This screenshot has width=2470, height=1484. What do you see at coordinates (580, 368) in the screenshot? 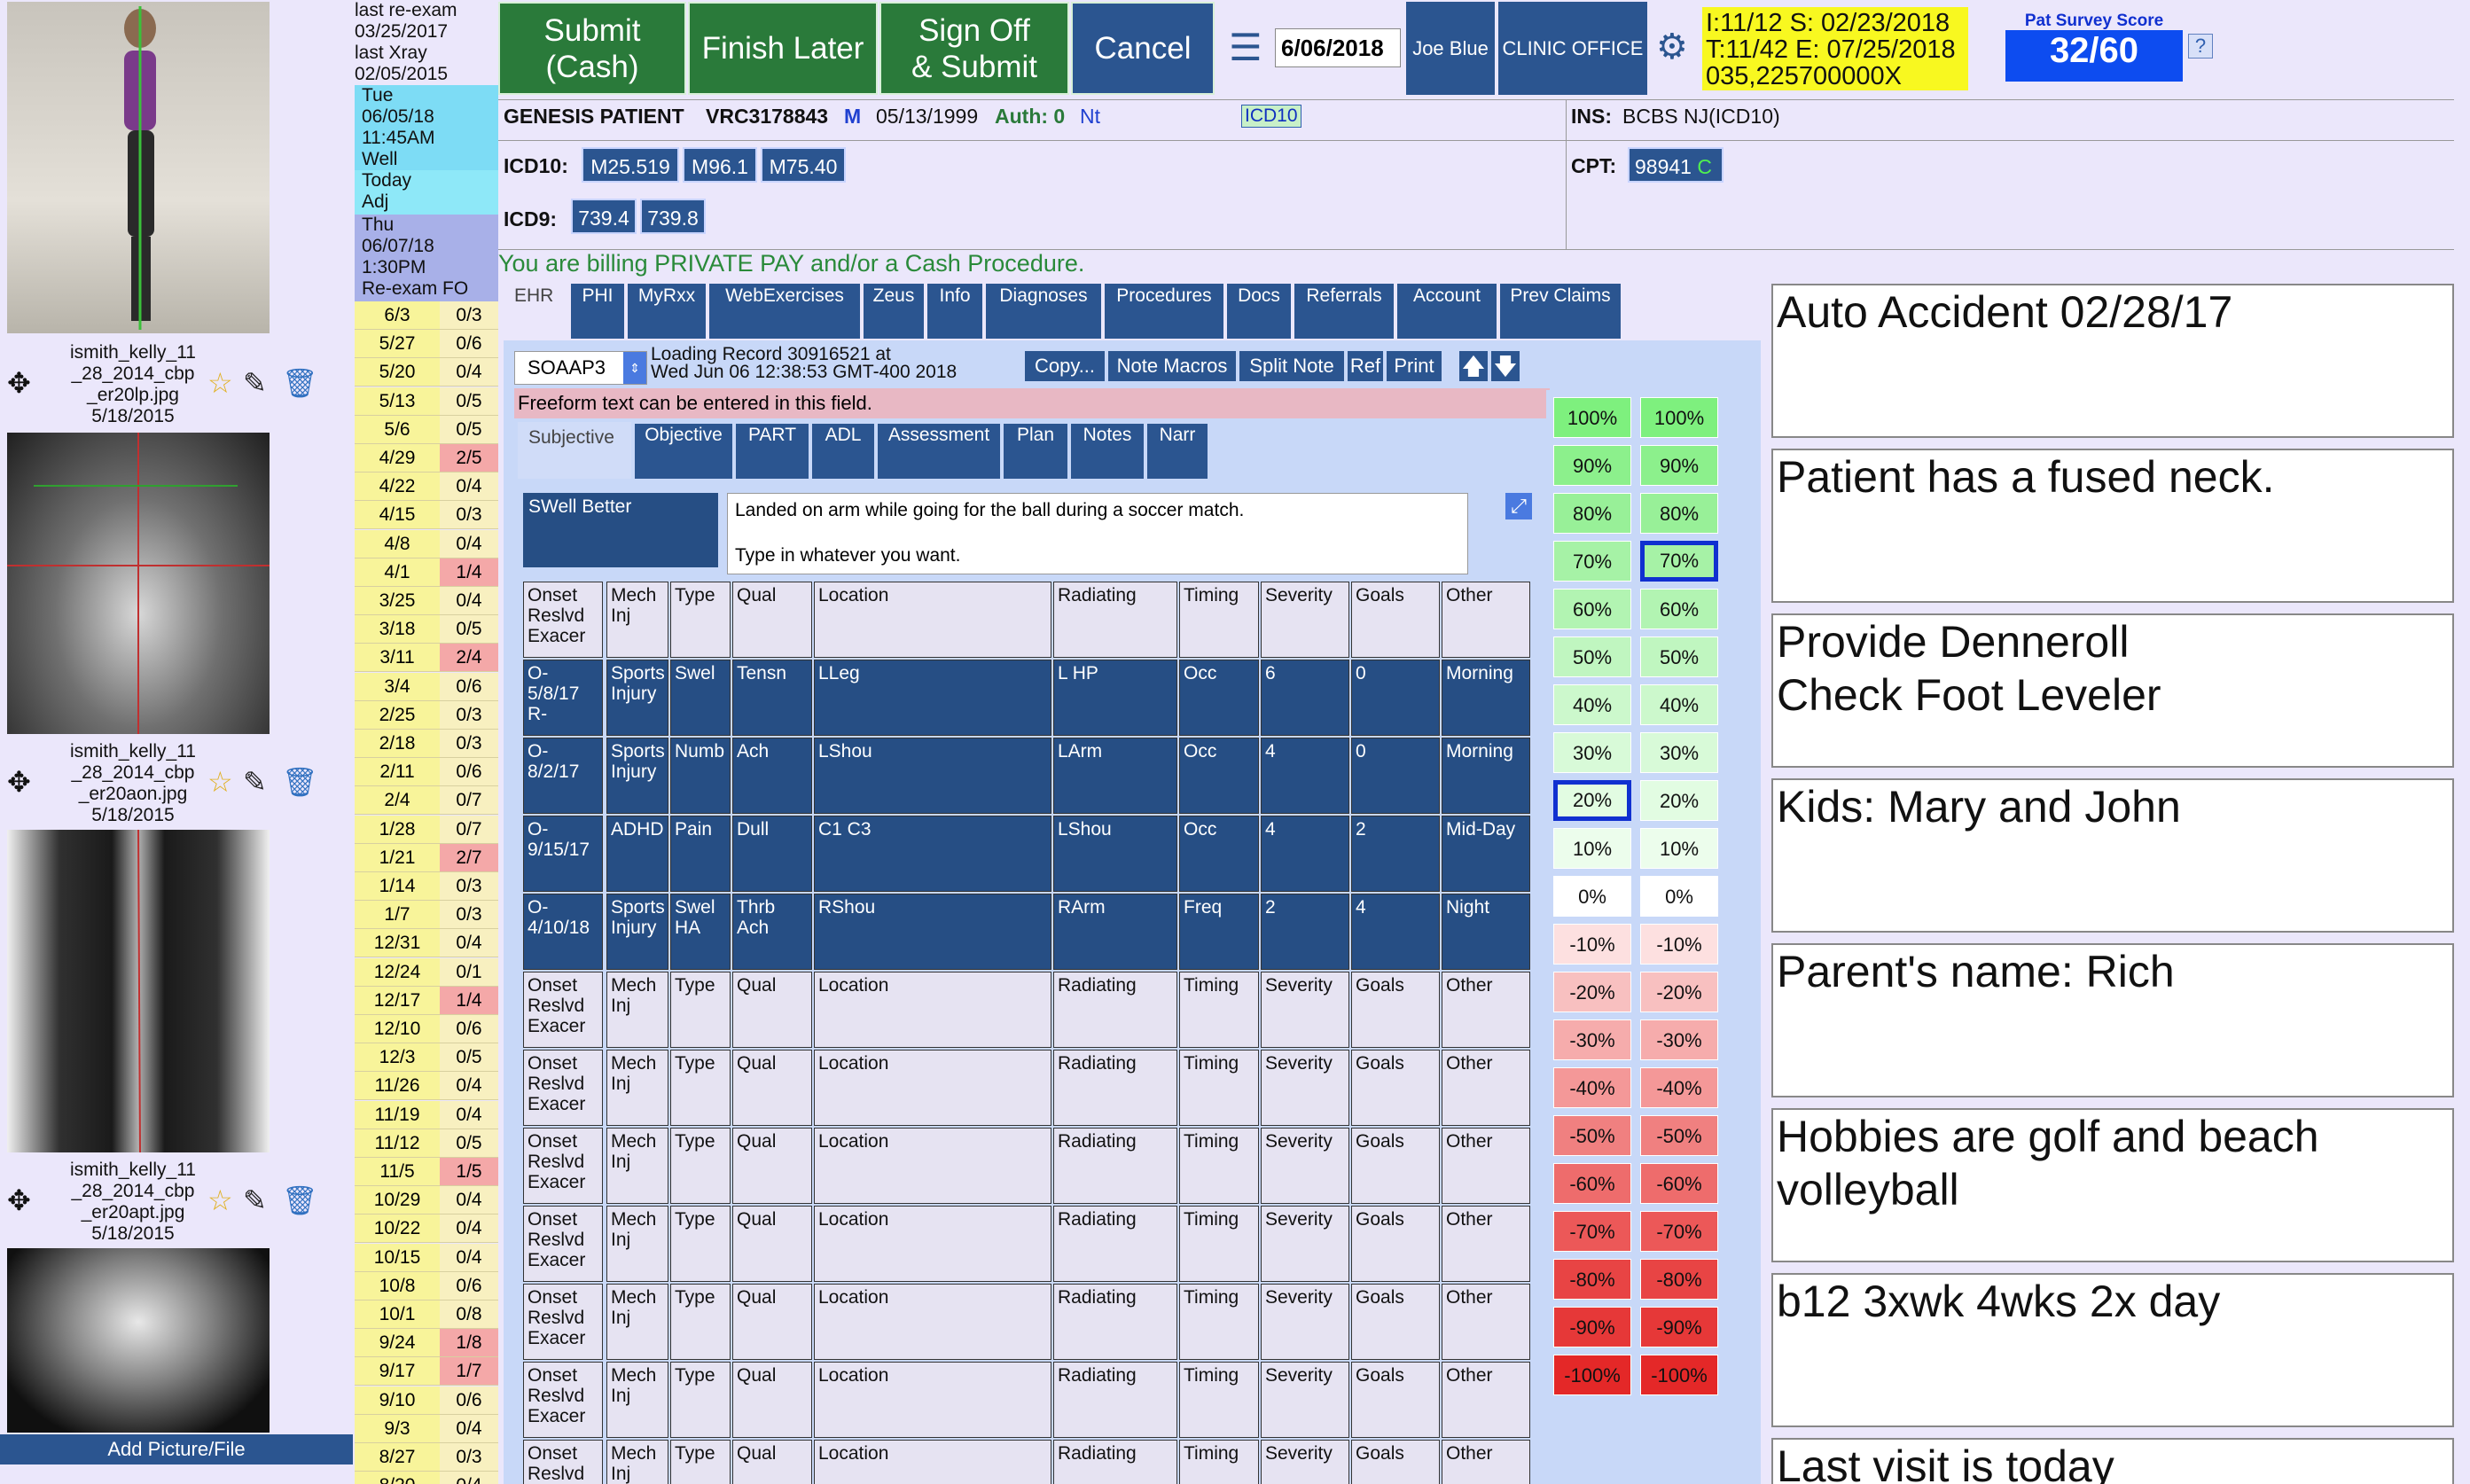
I see `template-select: SOAAP3 ⇕` at bounding box center [580, 368].